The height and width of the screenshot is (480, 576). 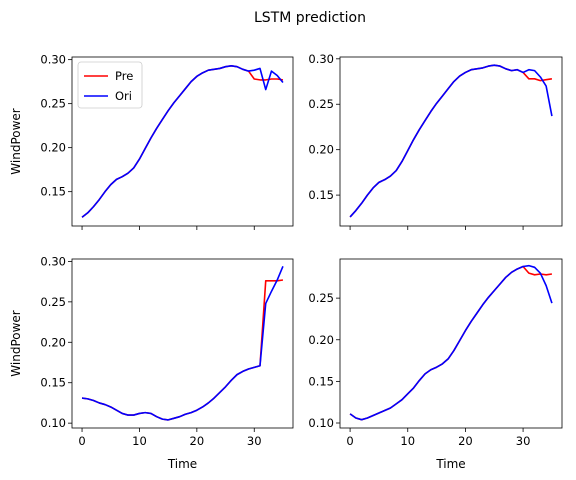 I want to click on legend-label-ori: Ori, so click(x=123, y=96).